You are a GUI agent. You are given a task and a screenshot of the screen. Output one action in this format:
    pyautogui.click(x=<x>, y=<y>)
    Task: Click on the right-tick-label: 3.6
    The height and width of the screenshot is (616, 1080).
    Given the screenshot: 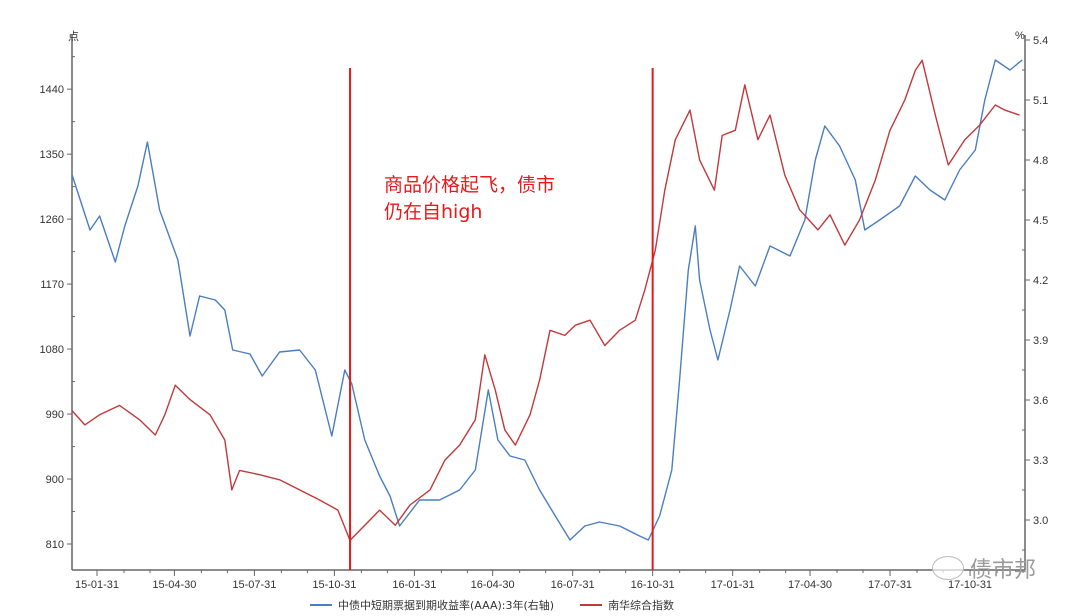 What is the action you would take?
    pyautogui.click(x=1040, y=401)
    